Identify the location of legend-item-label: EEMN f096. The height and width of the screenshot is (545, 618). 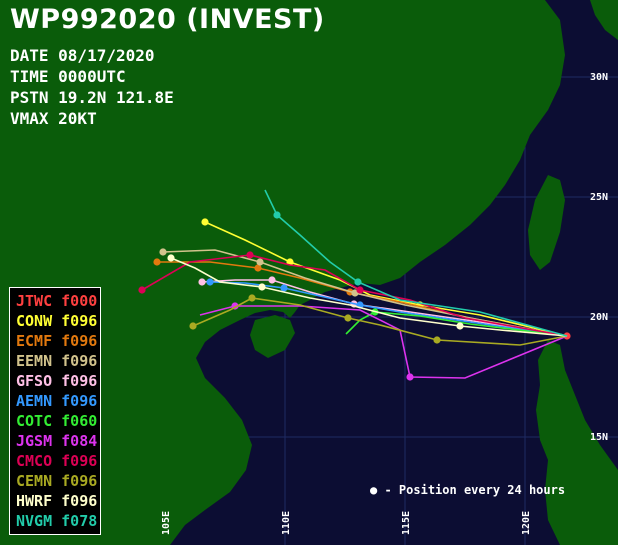
(57, 361).